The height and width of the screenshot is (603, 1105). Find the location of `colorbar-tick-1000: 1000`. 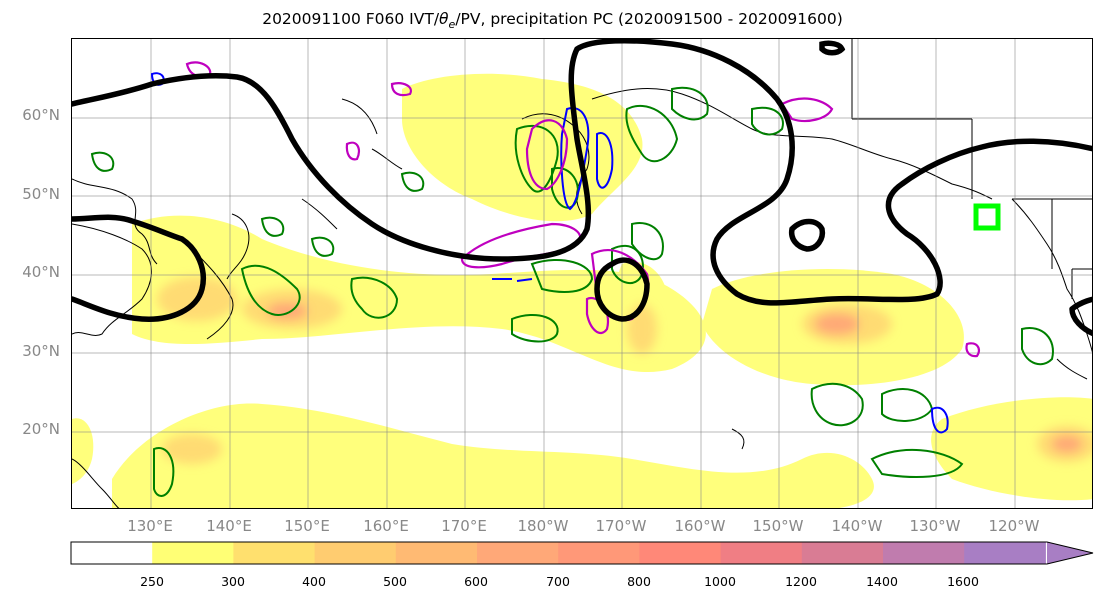

colorbar-tick-1000: 1000 is located at coordinates (720, 581).